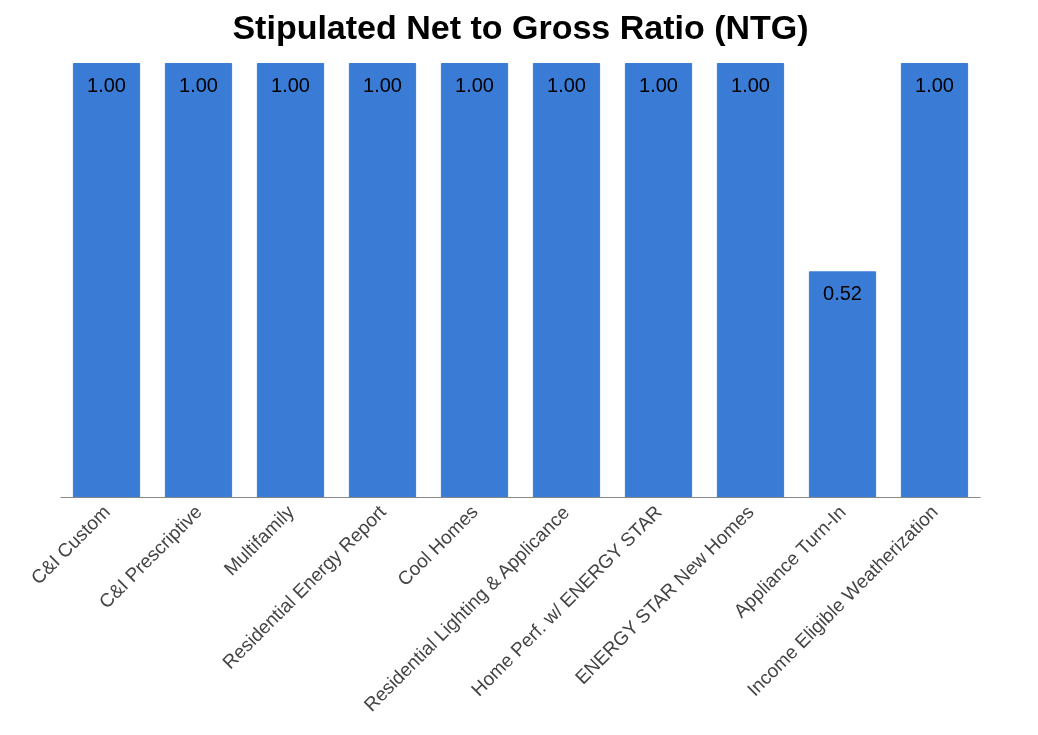 Image resolution: width=1038 pixels, height=735 pixels. What do you see at coordinates (842, 292) in the screenshot?
I see `data-label: 0.52` at bounding box center [842, 292].